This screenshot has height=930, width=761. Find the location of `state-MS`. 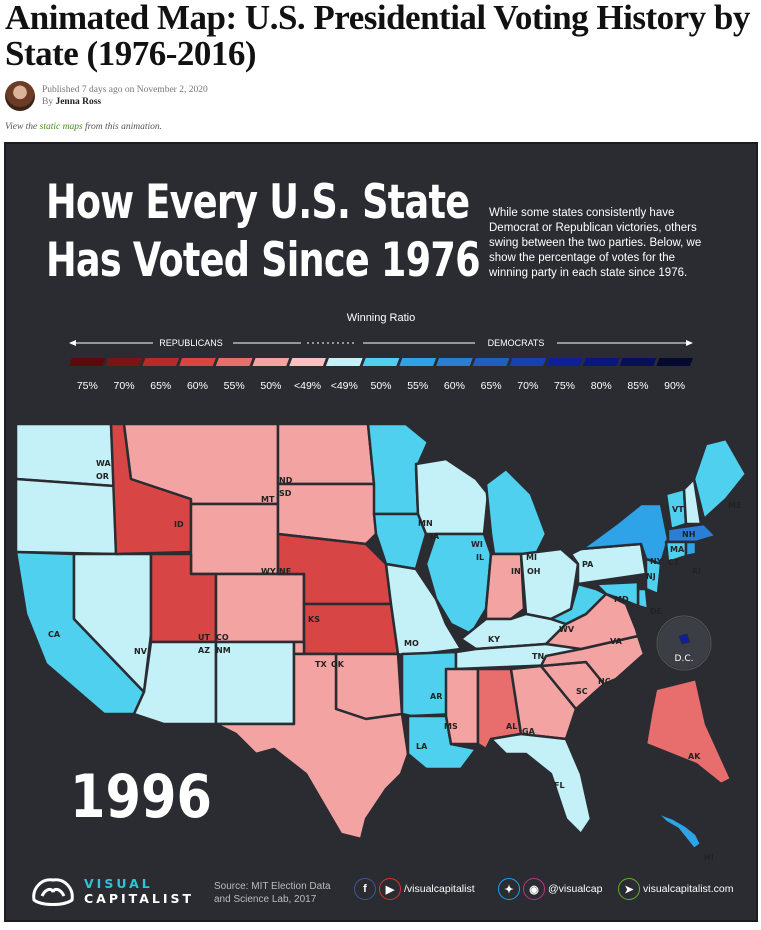

state-MS is located at coordinates (462, 706).